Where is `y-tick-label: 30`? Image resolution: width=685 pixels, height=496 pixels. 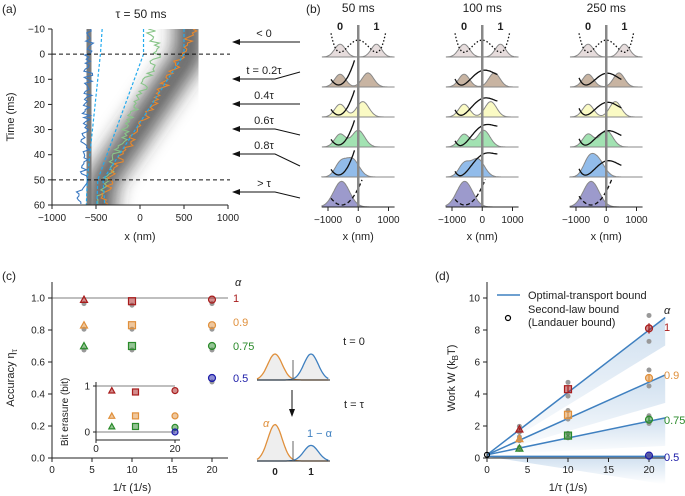 y-tick-label: 30 is located at coordinates (40, 130).